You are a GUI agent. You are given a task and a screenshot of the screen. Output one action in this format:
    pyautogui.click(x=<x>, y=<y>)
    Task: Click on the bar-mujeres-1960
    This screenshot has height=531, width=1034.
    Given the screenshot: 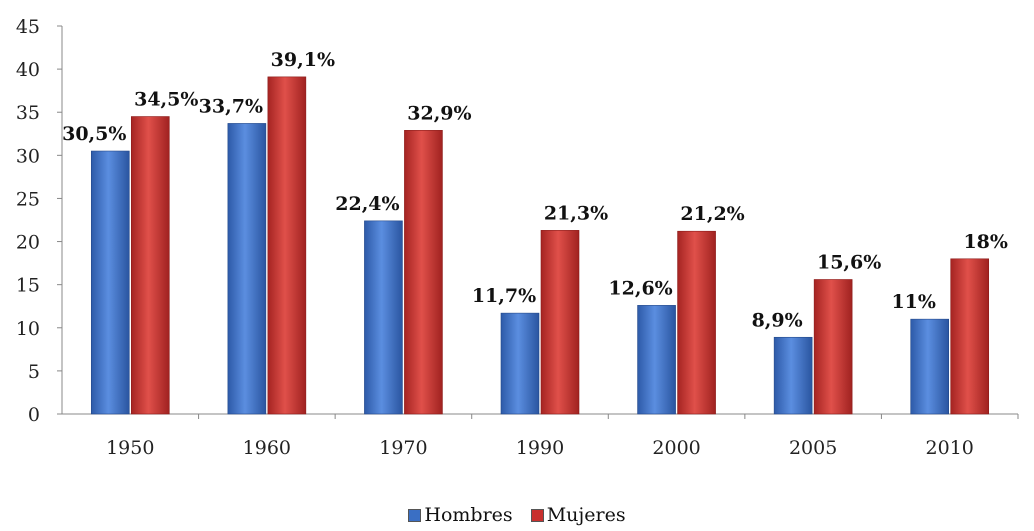 What is the action you would take?
    pyautogui.click(x=287, y=245)
    